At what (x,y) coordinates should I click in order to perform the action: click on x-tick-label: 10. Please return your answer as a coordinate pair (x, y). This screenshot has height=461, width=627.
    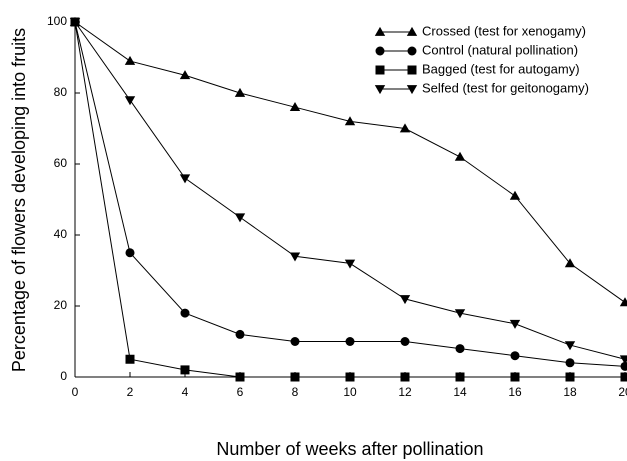
    Looking at the image, I should click on (350, 392).